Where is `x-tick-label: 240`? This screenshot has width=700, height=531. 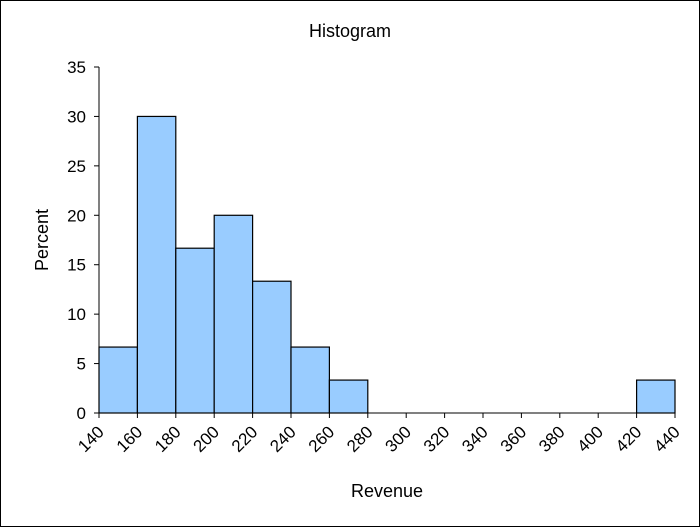 x-tick-label: 240 is located at coordinates (282, 438).